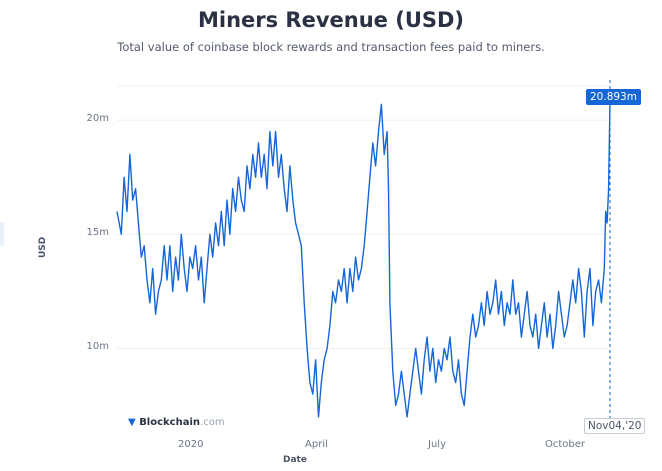  I want to click on brand-suffix: .com, so click(212, 422).